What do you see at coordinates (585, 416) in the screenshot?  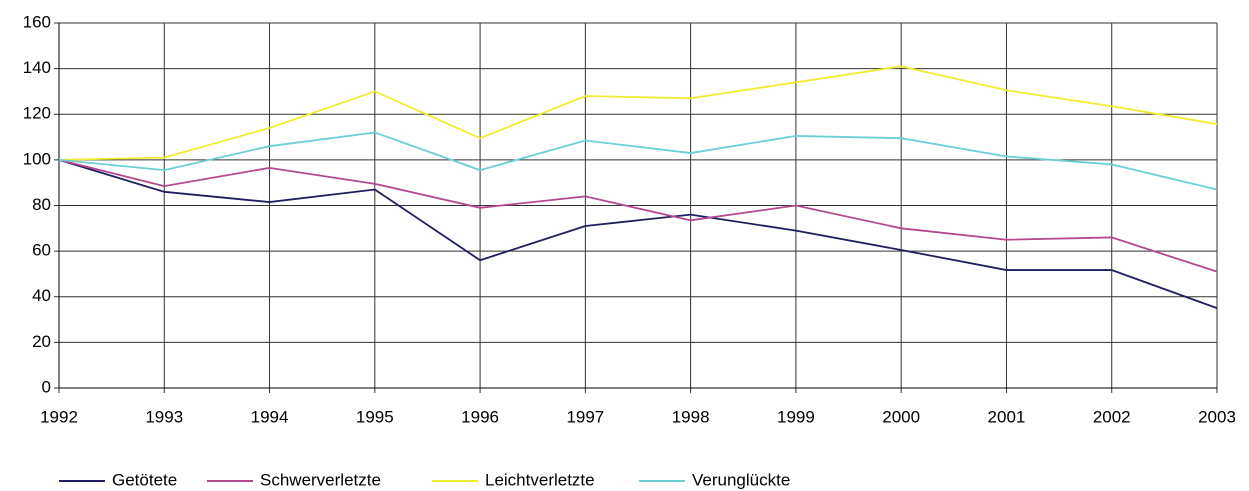 I see `x-tick-label: 1997` at bounding box center [585, 416].